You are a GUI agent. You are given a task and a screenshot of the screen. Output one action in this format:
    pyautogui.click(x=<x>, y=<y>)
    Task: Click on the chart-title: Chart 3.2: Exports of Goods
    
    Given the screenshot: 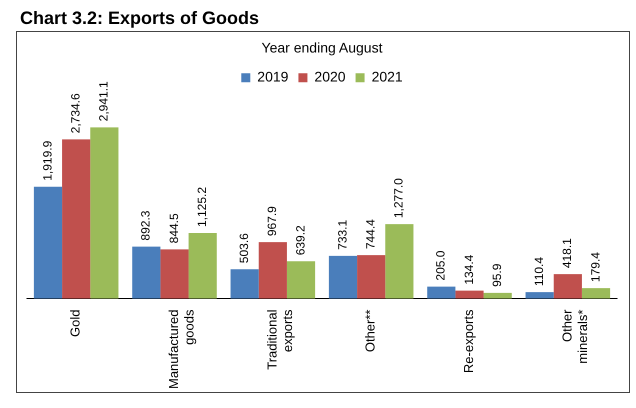 What is the action you would take?
    pyautogui.click(x=140, y=18)
    